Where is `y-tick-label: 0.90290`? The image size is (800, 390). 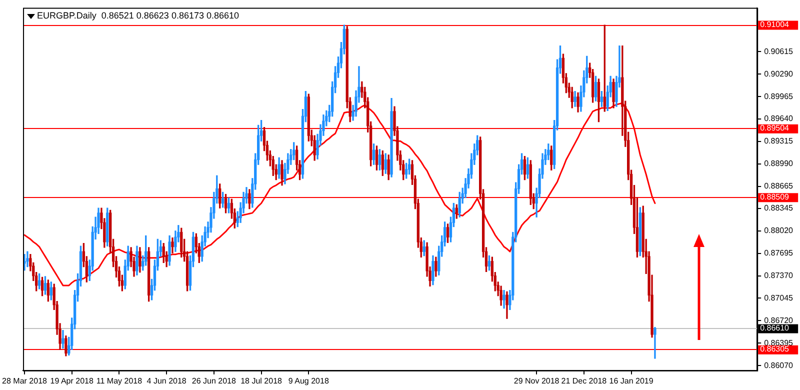
y-tick-label: 0.90290 is located at coordinates (779, 73).